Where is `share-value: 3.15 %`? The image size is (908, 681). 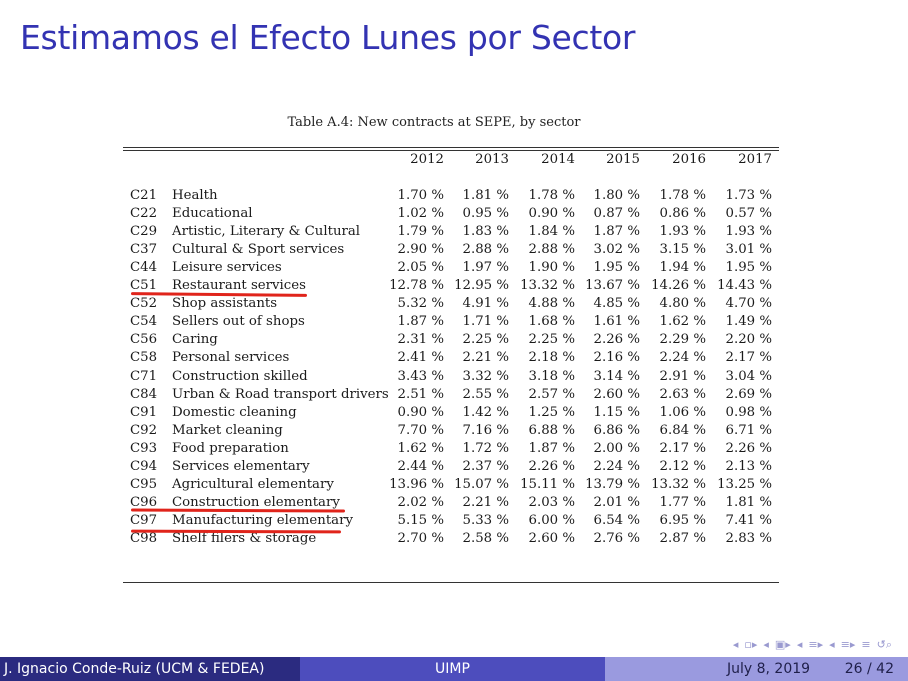
share-value: 3.15 % is located at coordinates (682, 249).